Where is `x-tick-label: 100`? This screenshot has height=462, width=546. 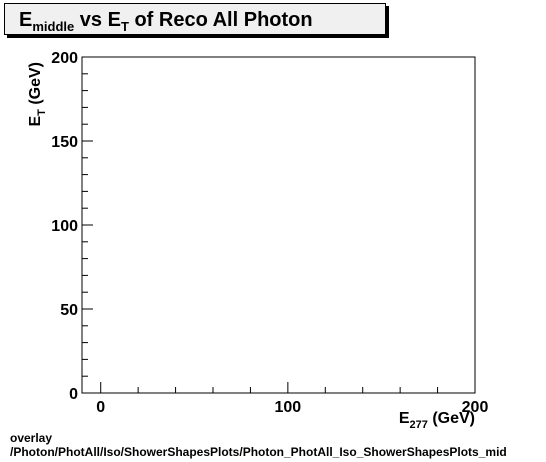
x-tick-label: 100 is located at coordinates (288, 407).